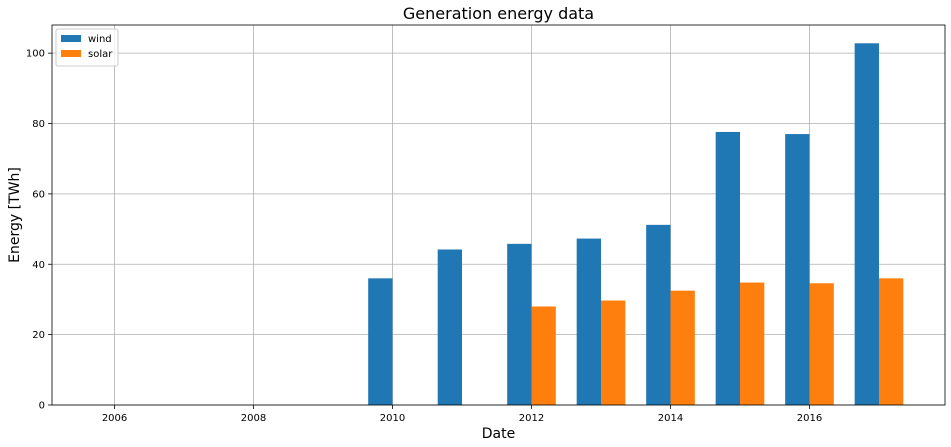 The width and height of the screenshot is (951, 447). What do you see at coordinates (543, 355) in the screenshot?
I see `bar-solar-2012` at bounding box center [543, 355].